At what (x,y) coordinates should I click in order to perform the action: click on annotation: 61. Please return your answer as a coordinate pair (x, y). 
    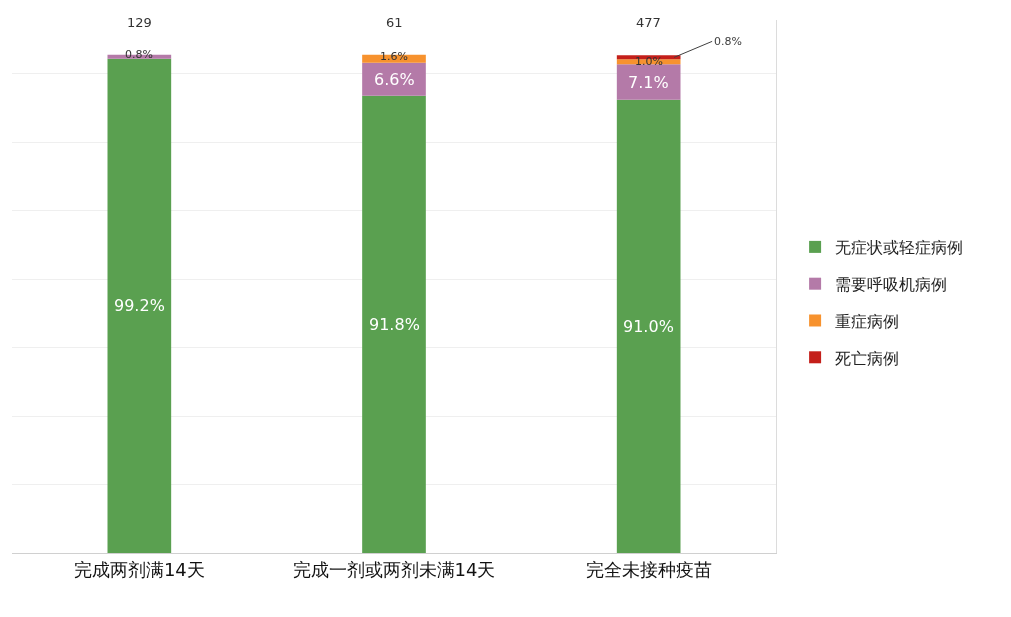
    Looking at the image, I should click on (394, 22).